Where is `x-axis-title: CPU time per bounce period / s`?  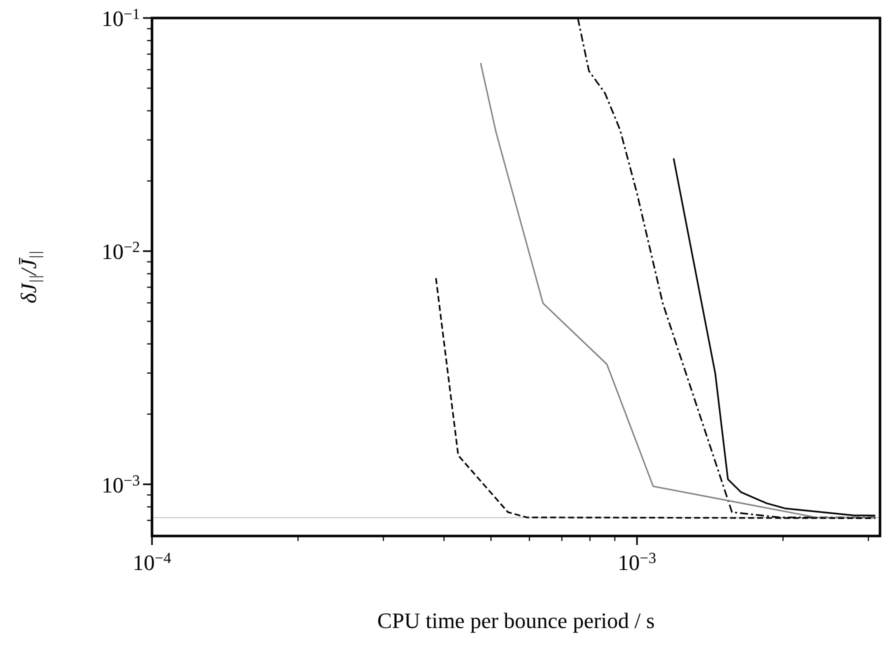 x-axis-title: CPU time per bounce period / s is located at coordinates (516, 620).